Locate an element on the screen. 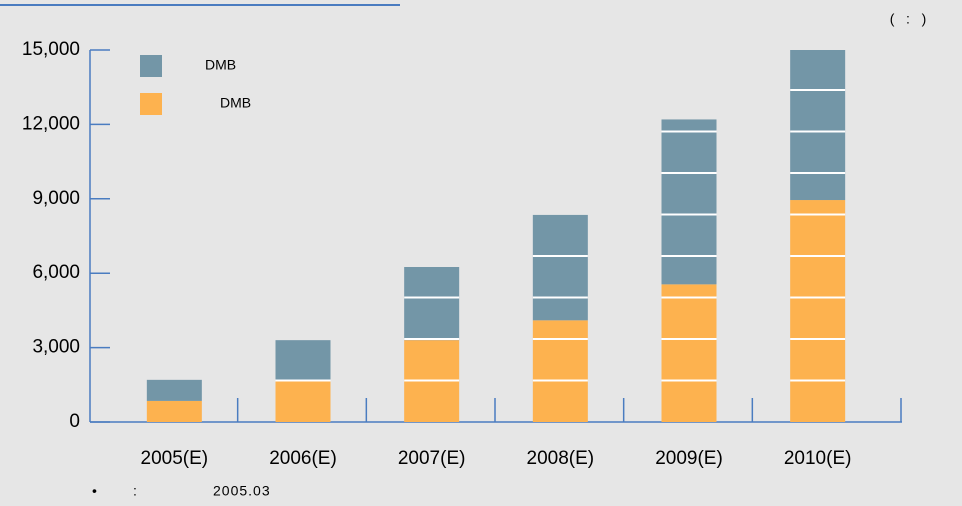 The image size is (962, 506). y-tick-label: 9,000 is located at coordinates (56, 198).